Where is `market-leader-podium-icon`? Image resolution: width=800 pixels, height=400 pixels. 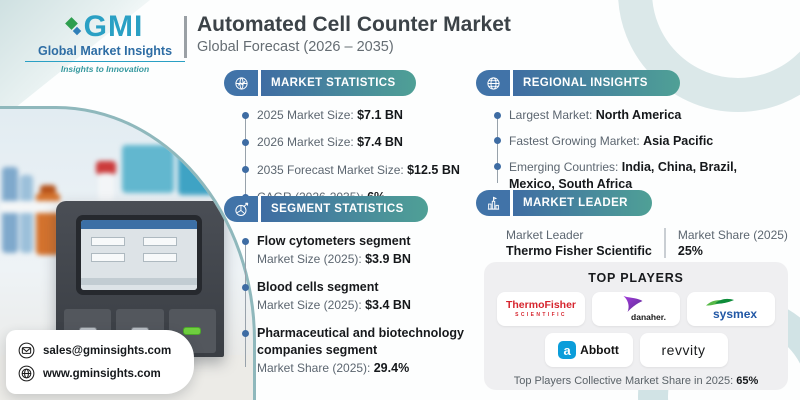 market-leader-podium-icon is located at coordinates (493, 203).